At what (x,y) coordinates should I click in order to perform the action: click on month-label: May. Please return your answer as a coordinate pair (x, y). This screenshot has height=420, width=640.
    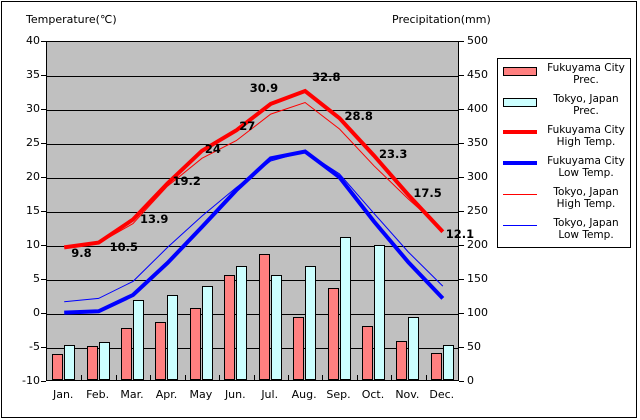
    Looking at the image, I should click on (201, 394).